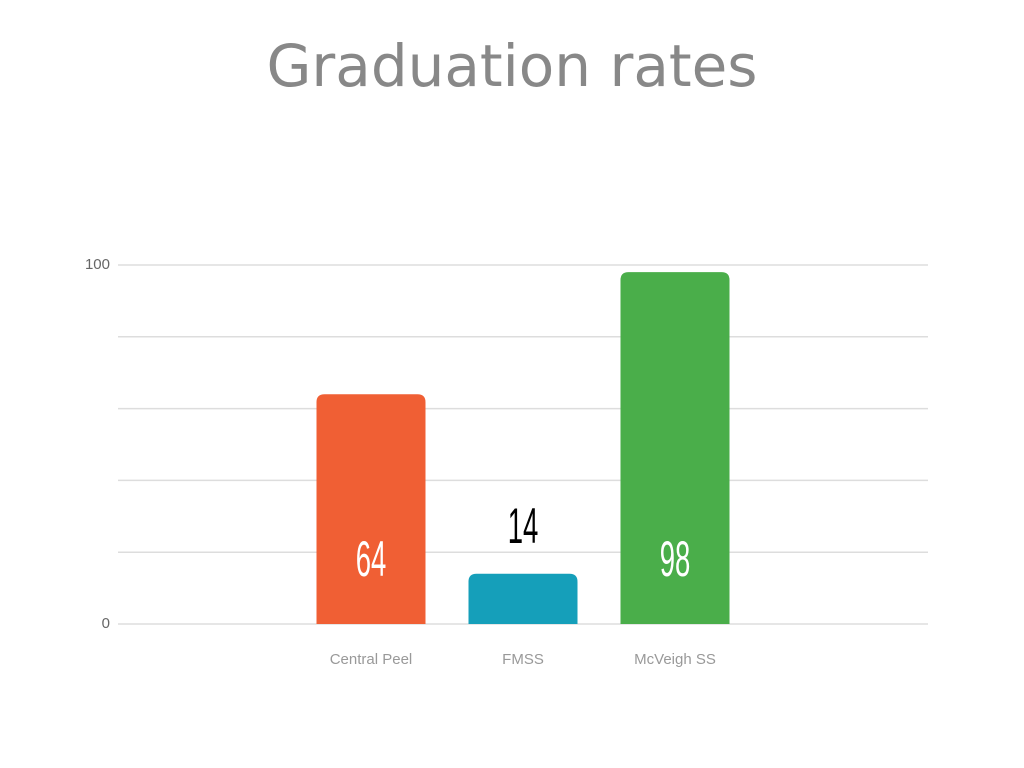  Describe the element at coordinates (106, 623) in the screenshot. I see `y-tick-label: 0` at that location.